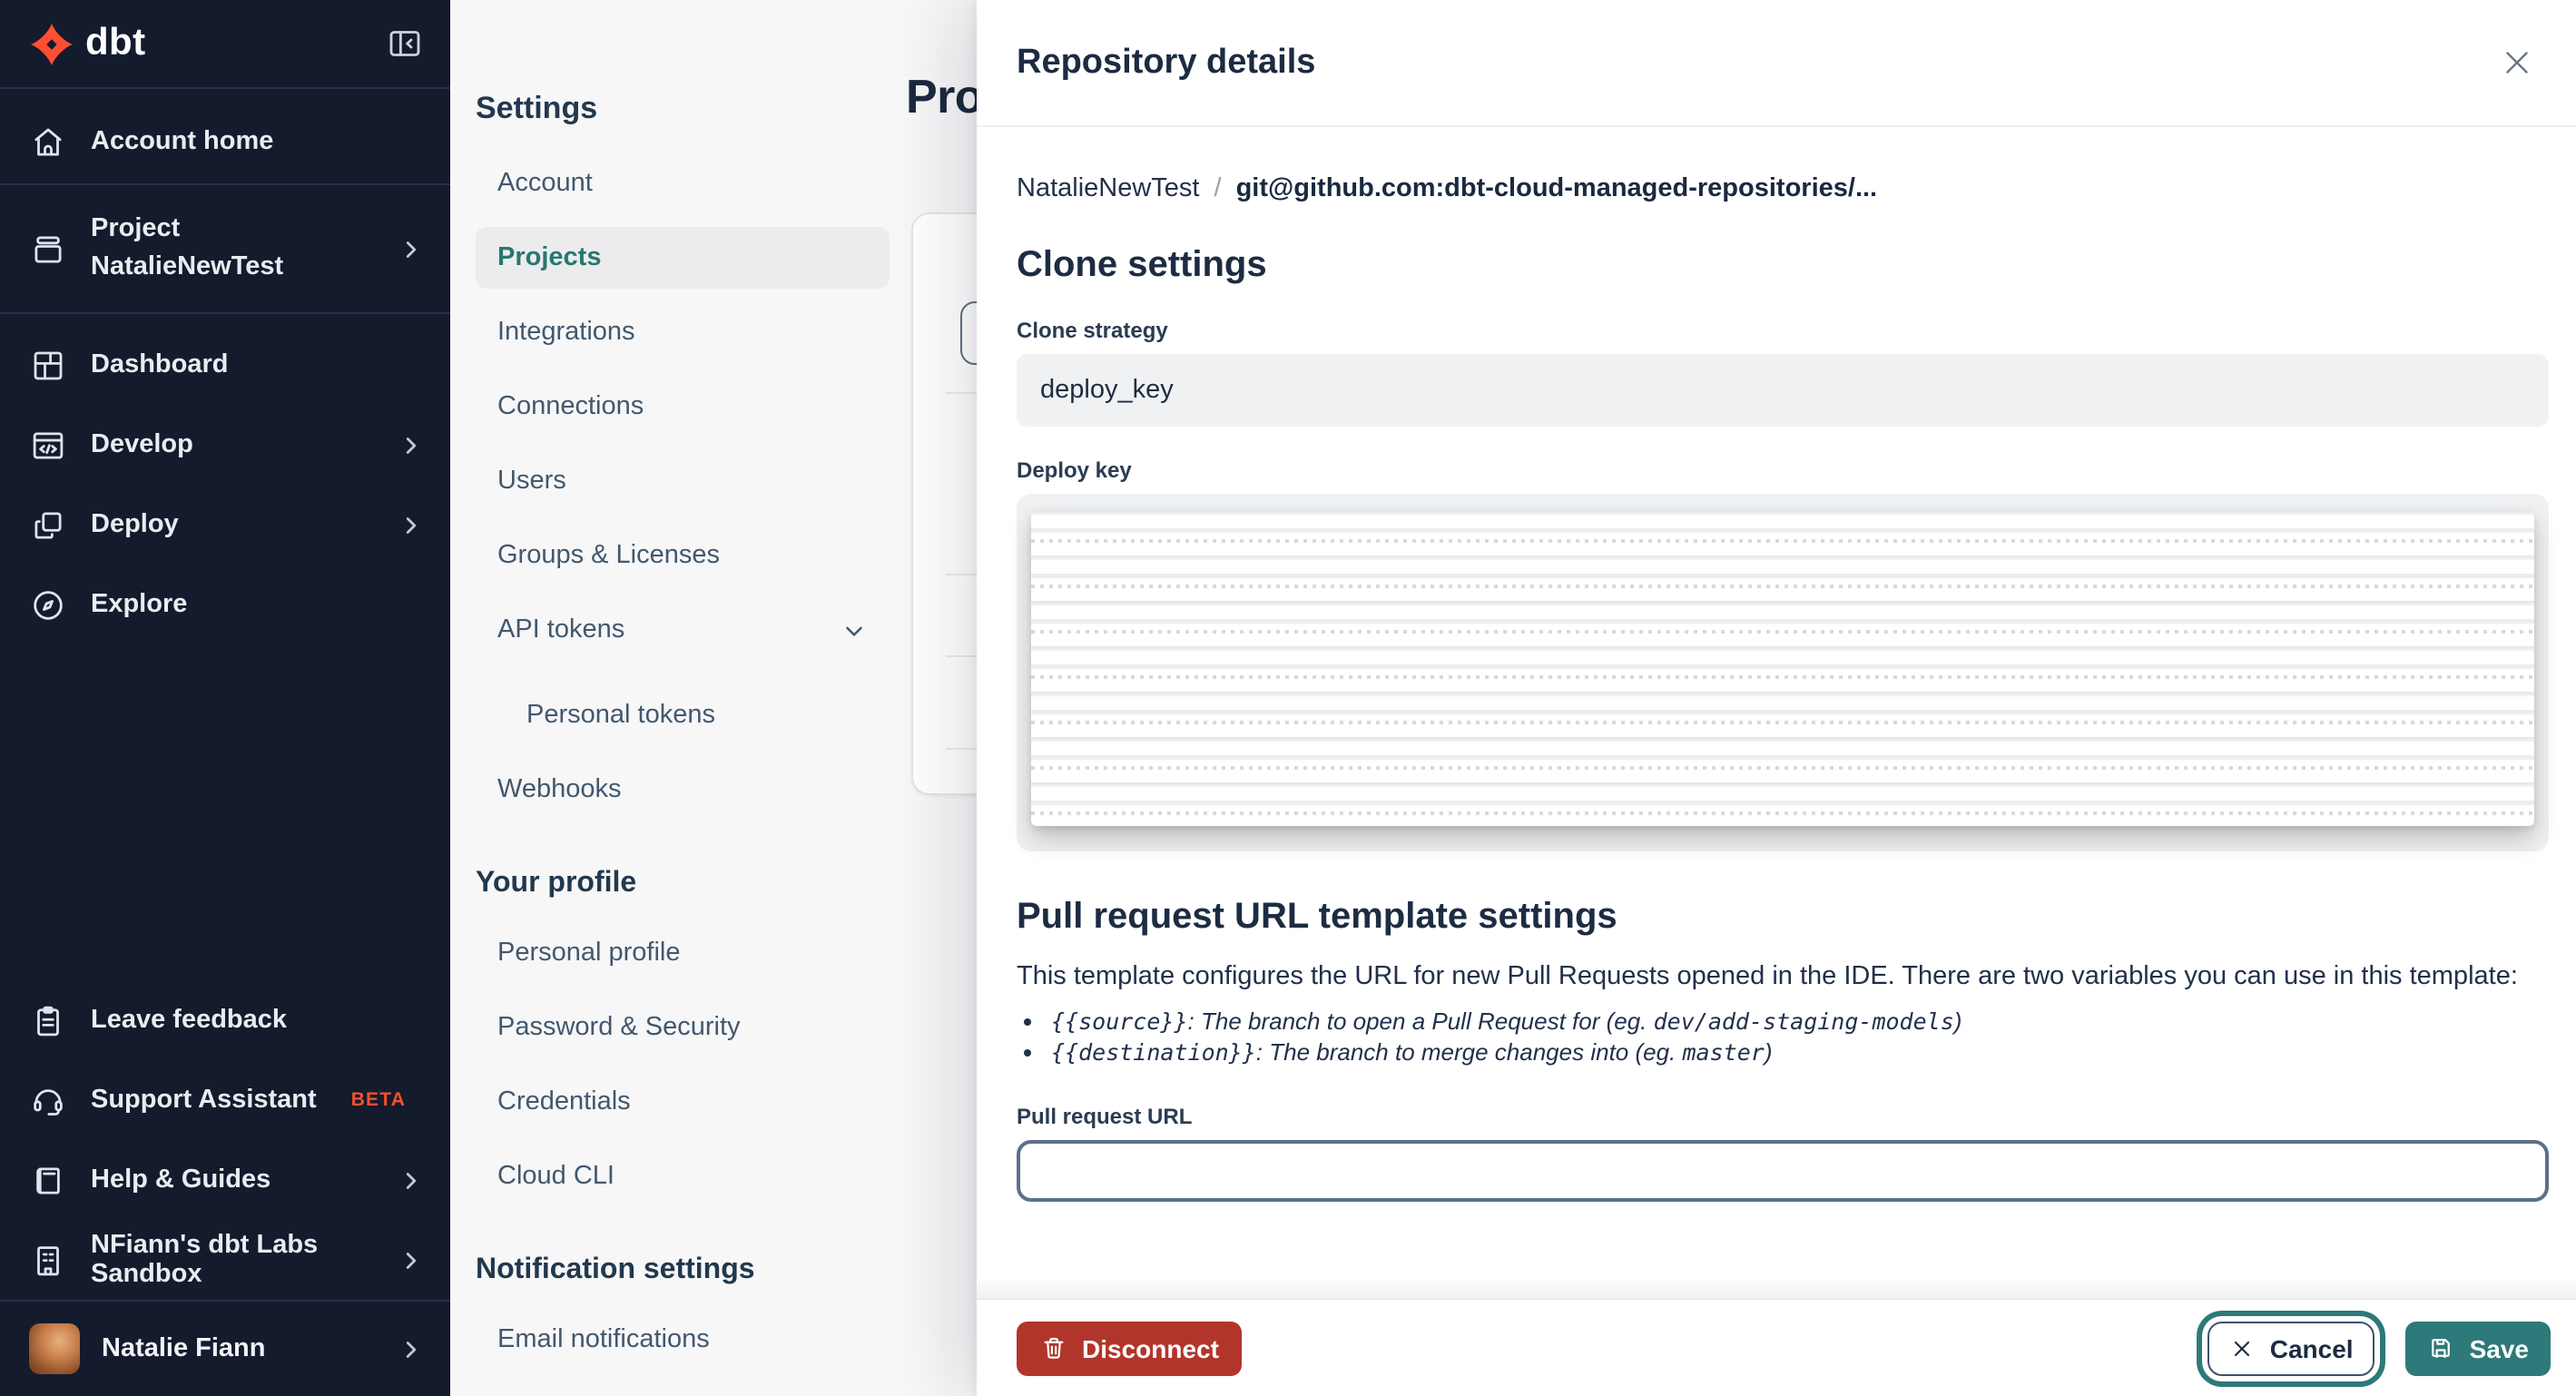 The height and width of the screenshot is (1396, 2576). What do you see at coordinates (619, 1027) in the screenshot?
I see `settings-nav-password-security: Password & Security` at bounding box center [619, 1027].